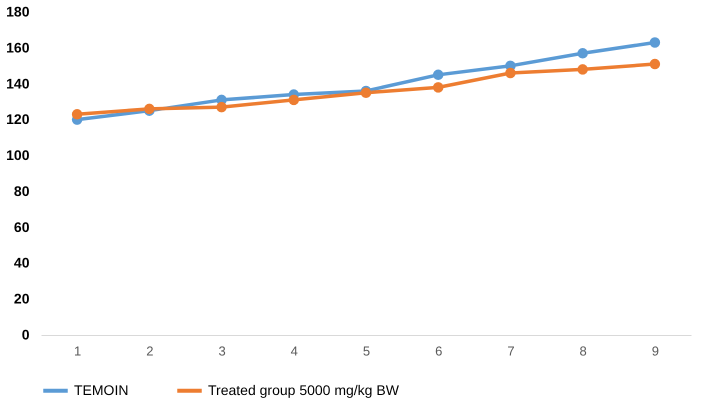 The image size is (715, 418). What do you see at coordinates (438, 351) in the screenshot?
I see `x-tick-label: 6` at bounding box center [438, 351].